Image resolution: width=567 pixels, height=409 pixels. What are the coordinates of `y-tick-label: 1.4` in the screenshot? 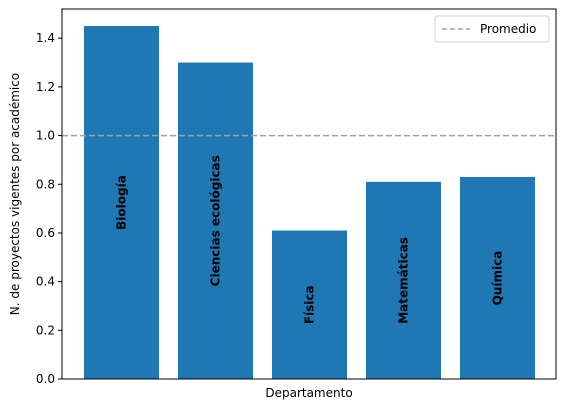 It's located at (45, 38).